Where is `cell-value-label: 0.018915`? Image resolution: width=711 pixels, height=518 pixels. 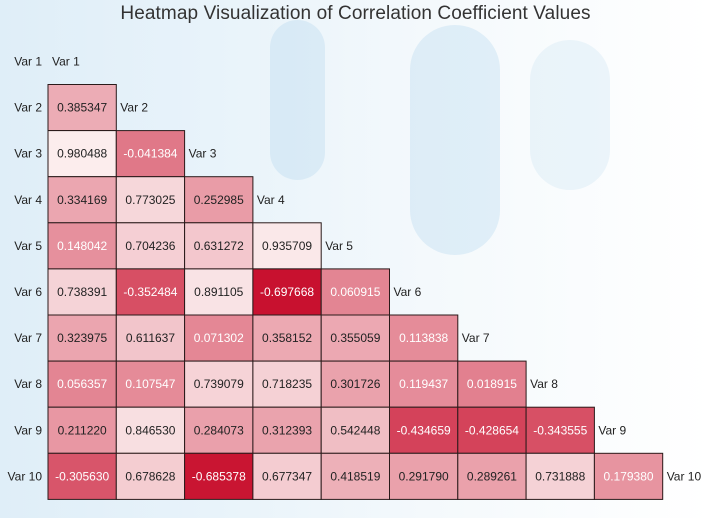
cell-value-label: 0.018915 is located at coordinates (492, 384).